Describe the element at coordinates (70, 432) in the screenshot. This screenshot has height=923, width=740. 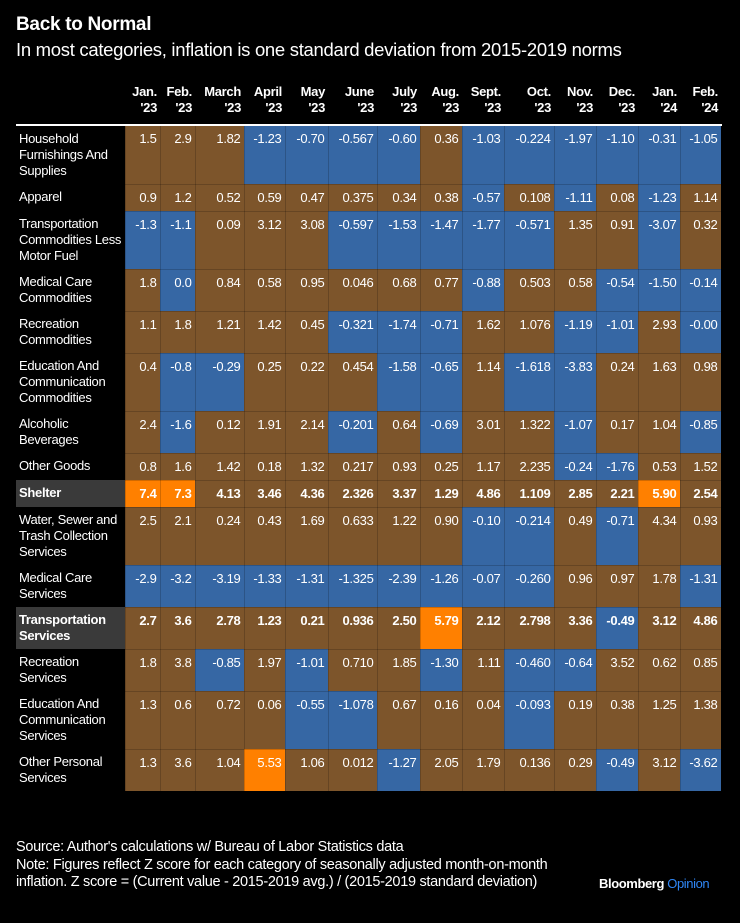
I see `row-label: Alcoholic Beverages` at that location.